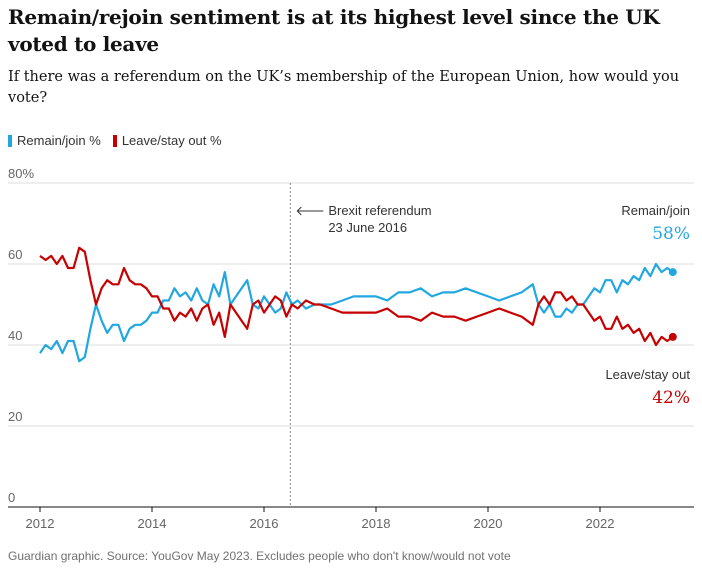 The width and height of the screenshot is (702, 573). Describe the element at coordinates (152, 523) in the screenshot. I see `x-tick-label-2014: 2014` at that location.